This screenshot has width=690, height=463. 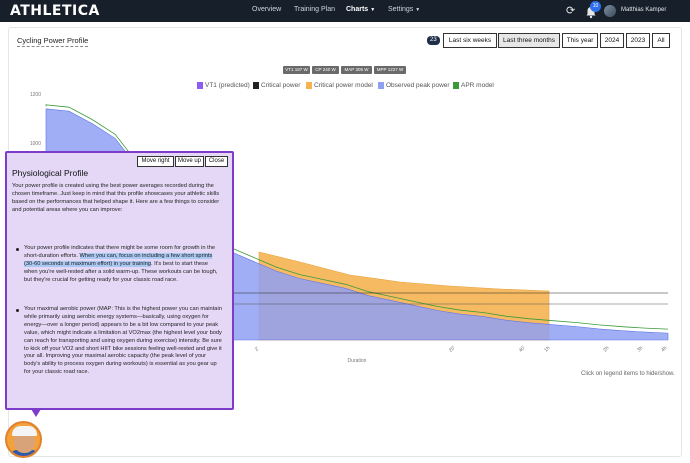 What do you see at coordinates (452, 349) in the screenshot?
I see `x-tick-label: 20'` at bounding box center [452, 349].